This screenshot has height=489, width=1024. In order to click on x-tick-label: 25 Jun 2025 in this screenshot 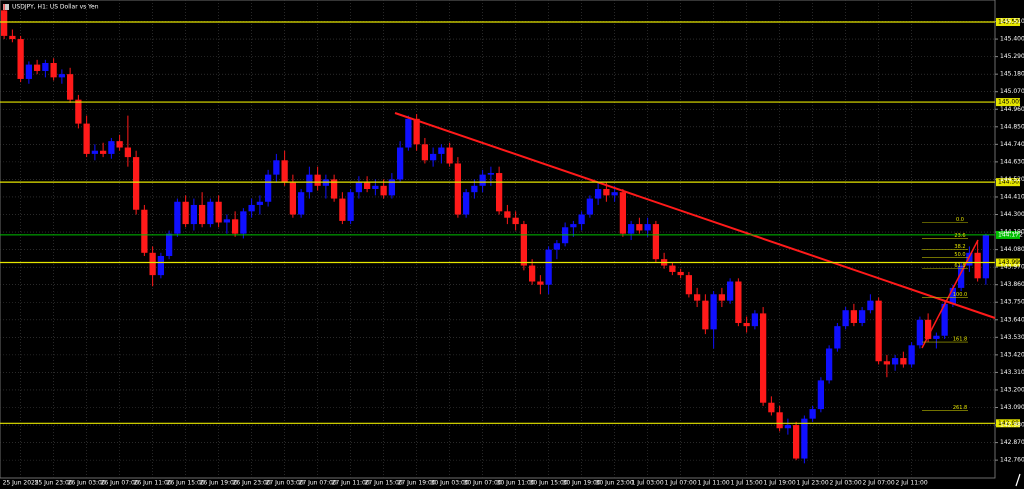, I will do `click(21, 483)`.